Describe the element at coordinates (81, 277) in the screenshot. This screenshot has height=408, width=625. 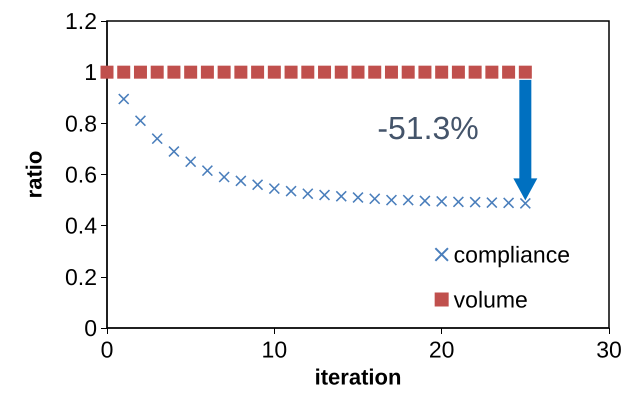
I see `y-tick-label: 0.2` at that location.